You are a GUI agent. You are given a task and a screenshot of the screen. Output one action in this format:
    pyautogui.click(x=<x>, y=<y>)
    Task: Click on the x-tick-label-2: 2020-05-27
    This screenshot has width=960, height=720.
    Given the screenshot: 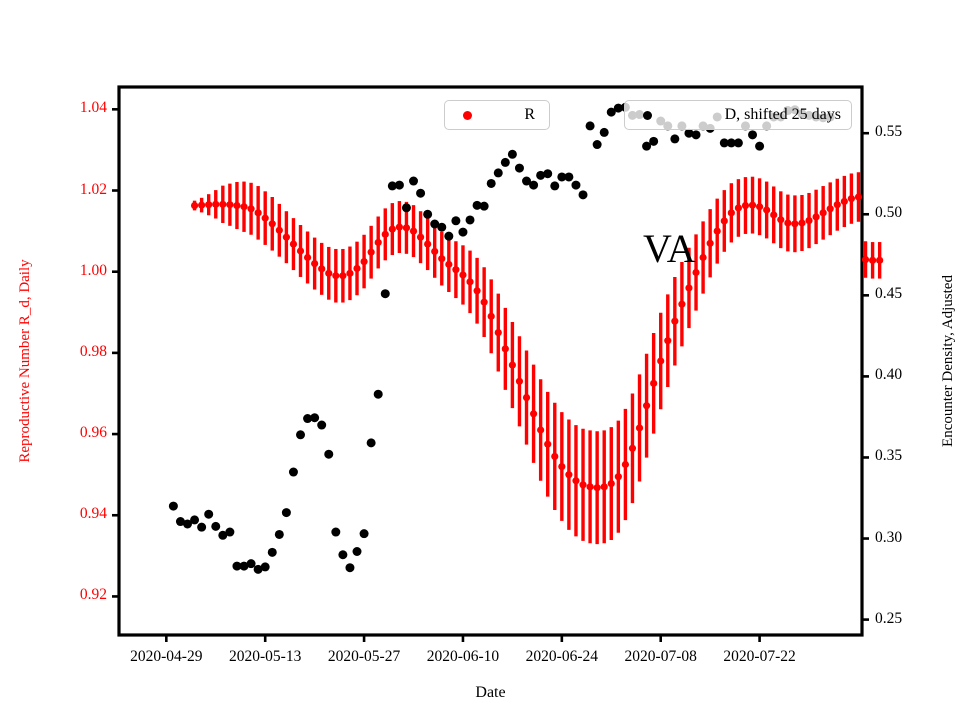 What is the action you would take?
    pyautogui.click(x=364, y=656)
    